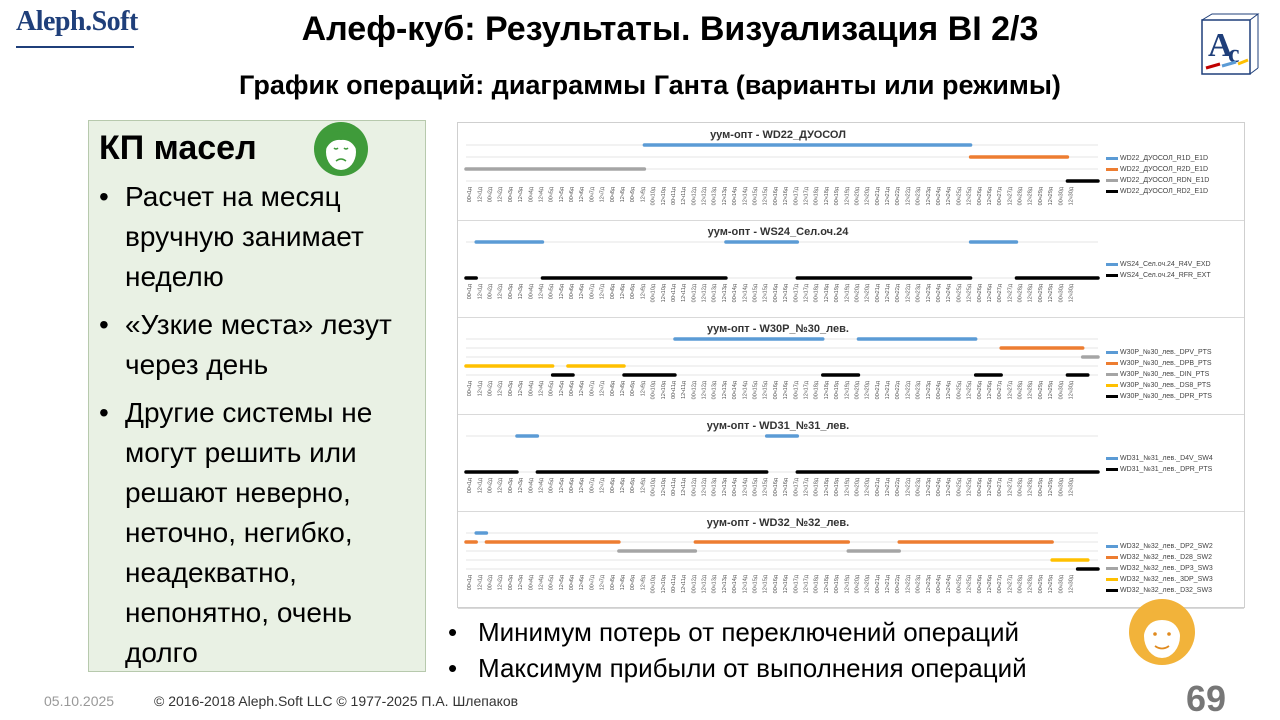 The height and width of the screenshot is (720, 1280). What do you see at coordinates (1166, 590) in the screenshot?
I see `legend-label: WD32_№32_лев._D32_SW3` at bounding box center [1166, 590].